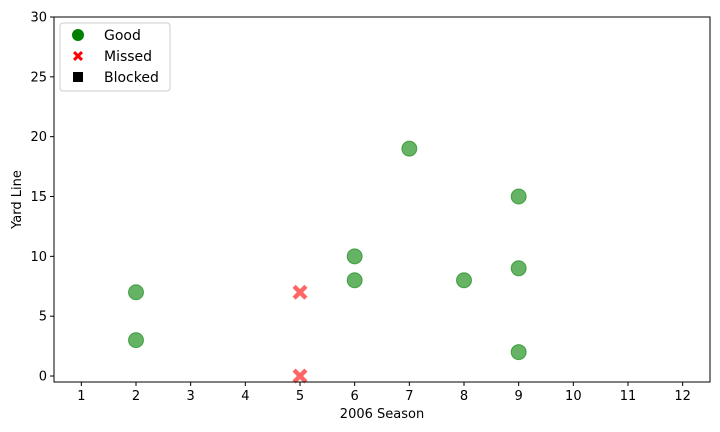  Describe the element at coordinates (382, 414) in the screenshot. I see `x-axis-label: 2006 Season` at that location.